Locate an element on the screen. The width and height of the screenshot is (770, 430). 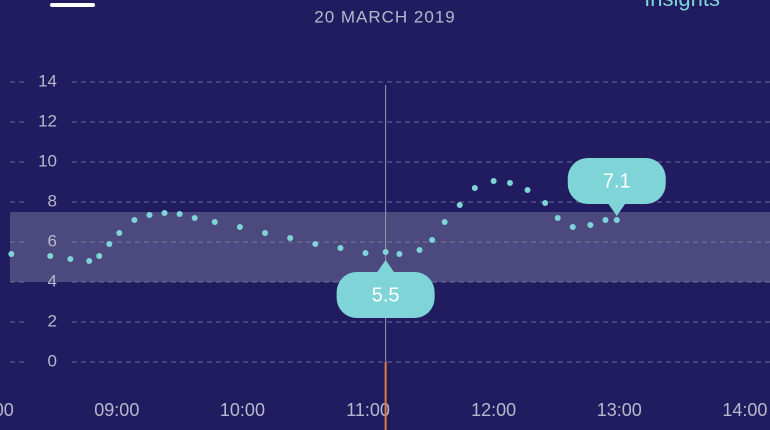
y-tick-label: 12 is located at coordinates (47, 120).